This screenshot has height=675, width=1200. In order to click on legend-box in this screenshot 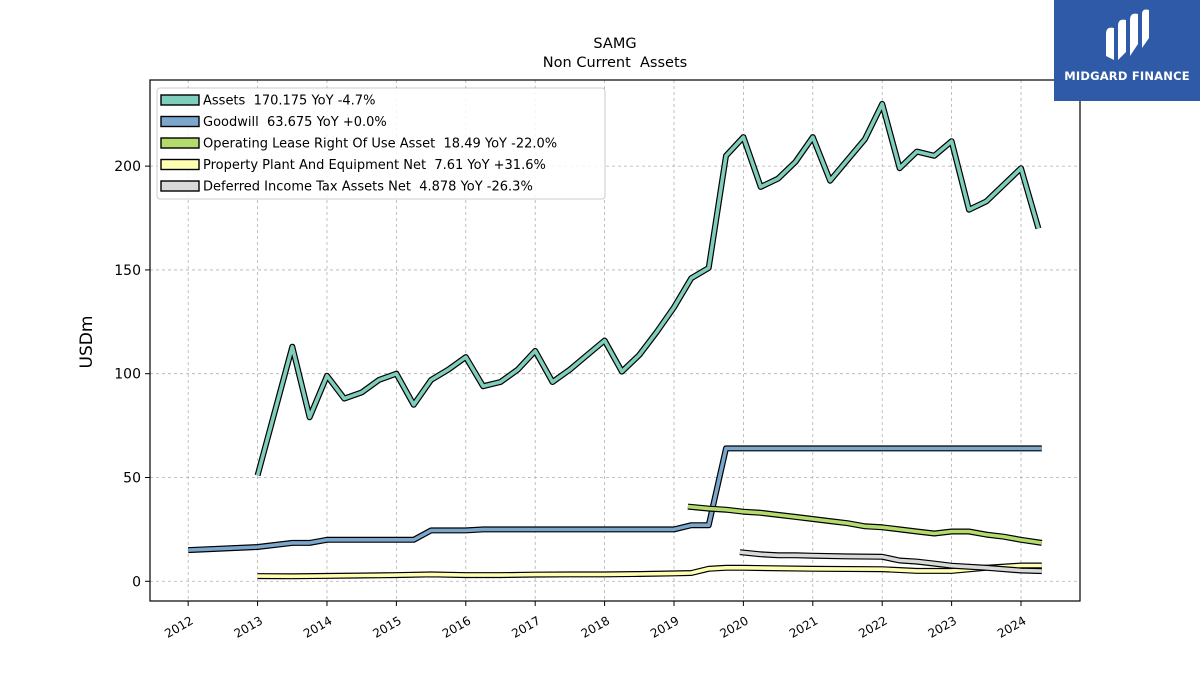, I will do `click(381, 143)`.